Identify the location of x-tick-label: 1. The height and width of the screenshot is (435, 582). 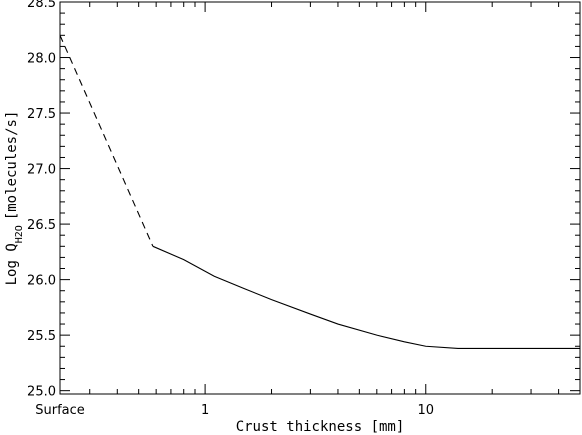
(205, 410).